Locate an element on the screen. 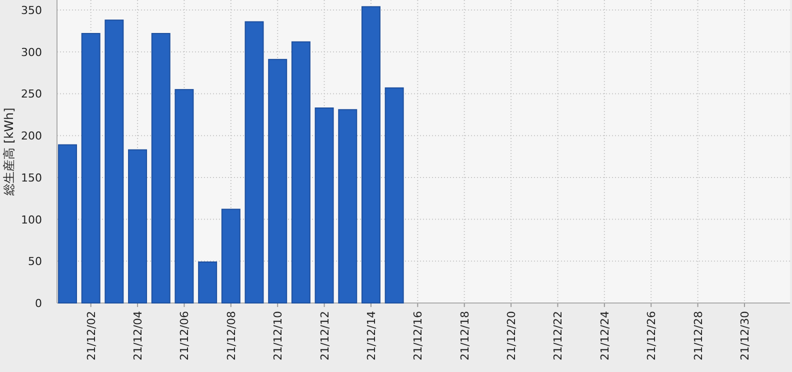 The width and height of the screenshot is (792, 372). x-tick-label: 21/12/26 is located at coordinates (651, 335).